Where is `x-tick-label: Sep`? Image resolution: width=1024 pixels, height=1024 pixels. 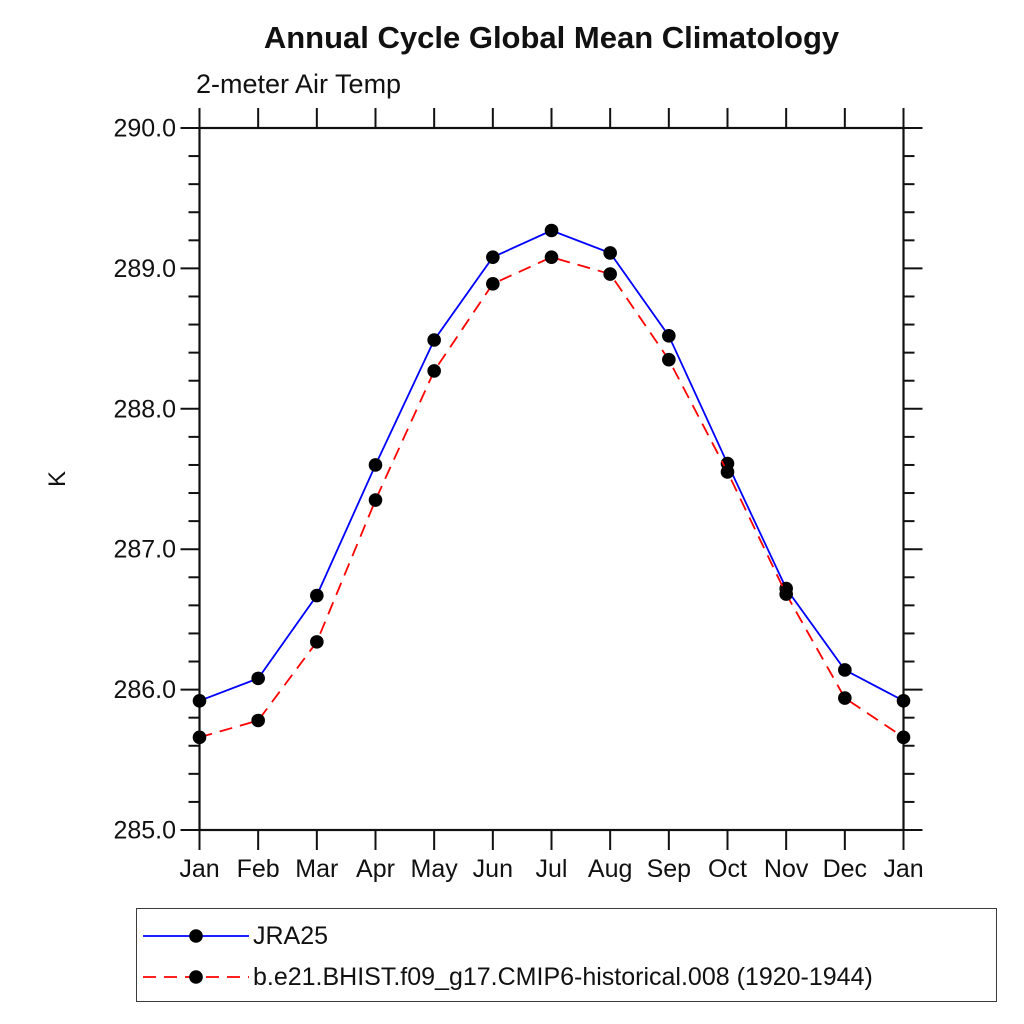
x-tick-label: Sep is located at coordinates (669, 869).